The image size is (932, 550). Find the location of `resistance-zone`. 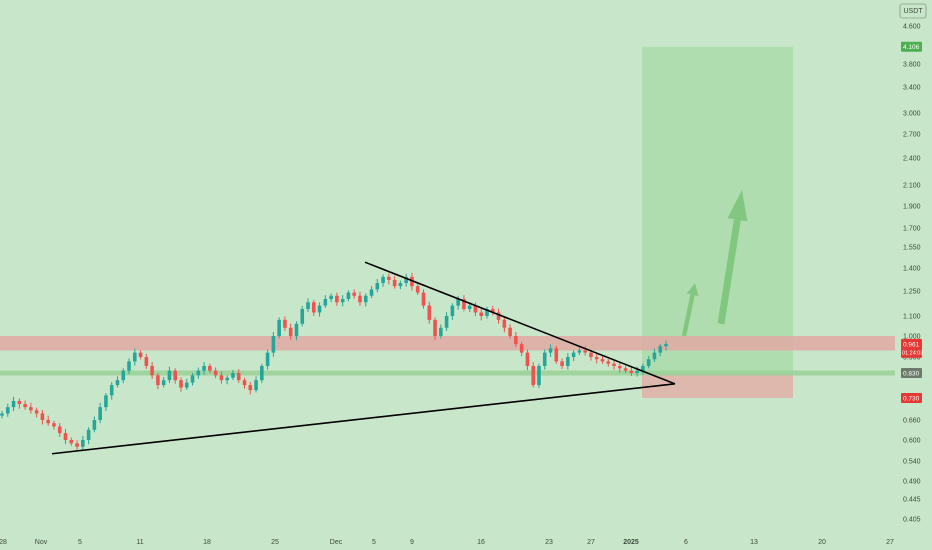

resistance-zone is located at coordinates (447, 343).